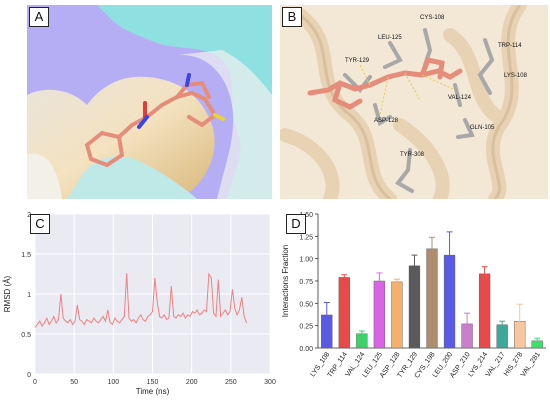 This screenshot has width=550, height=400. Describe the element at coordinates (510, 46) in the screenshot. I see `residue-label-trp114: TRP-114` at that location.